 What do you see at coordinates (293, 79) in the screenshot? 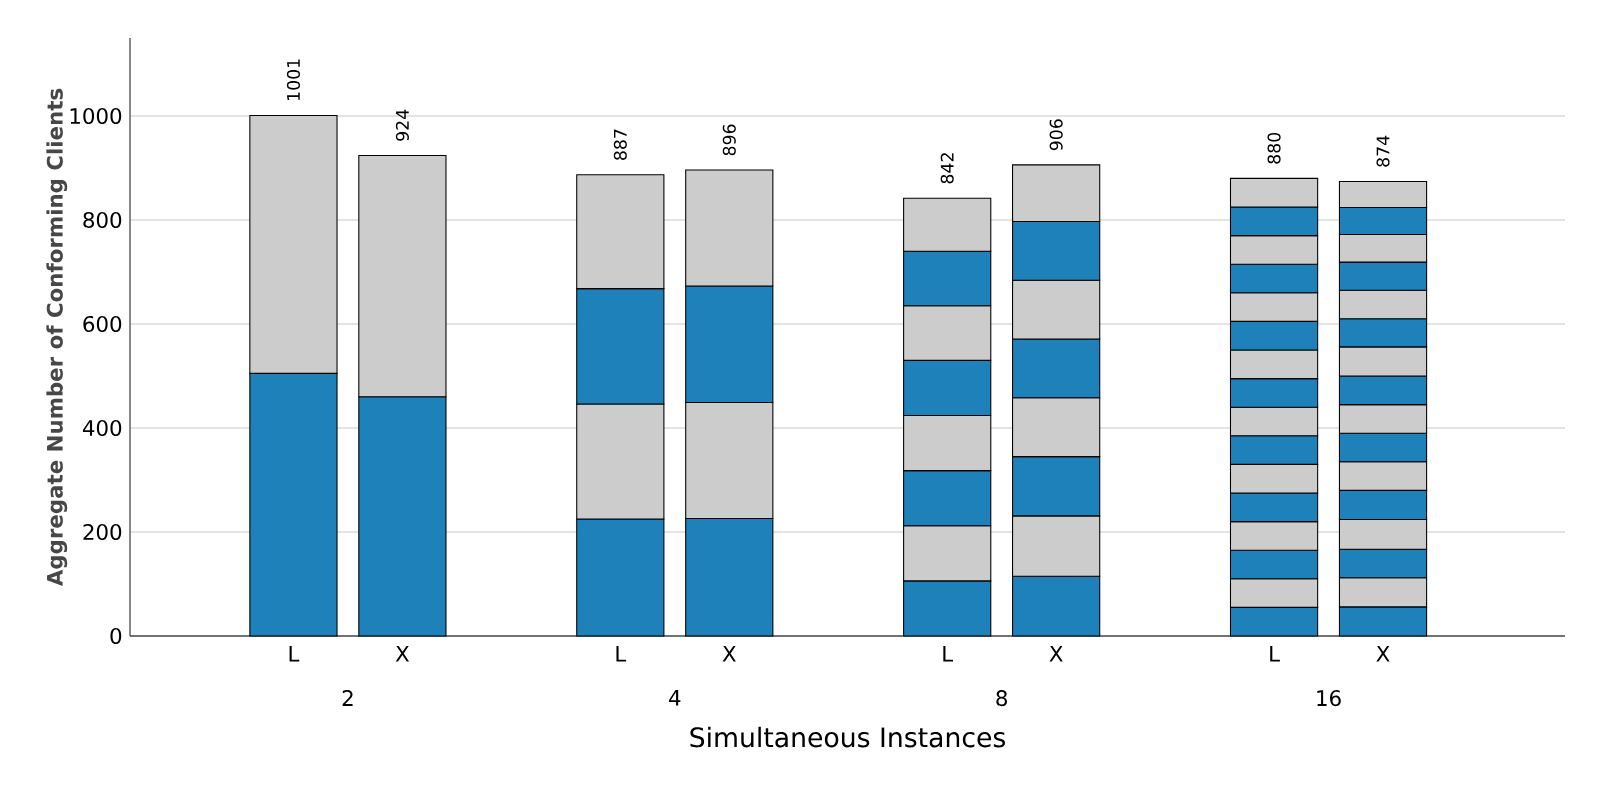
I see `total-label: 1001` at bounding box center [293, 79].